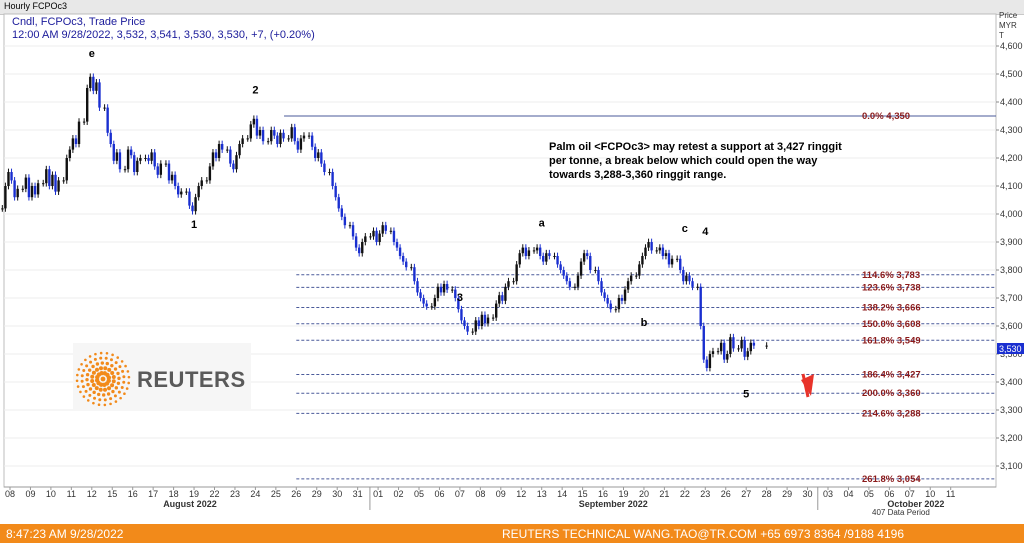 The height and width of the screenshot is (543, 1024). I want to click on x-tick-label: 30, so click(337, 494).